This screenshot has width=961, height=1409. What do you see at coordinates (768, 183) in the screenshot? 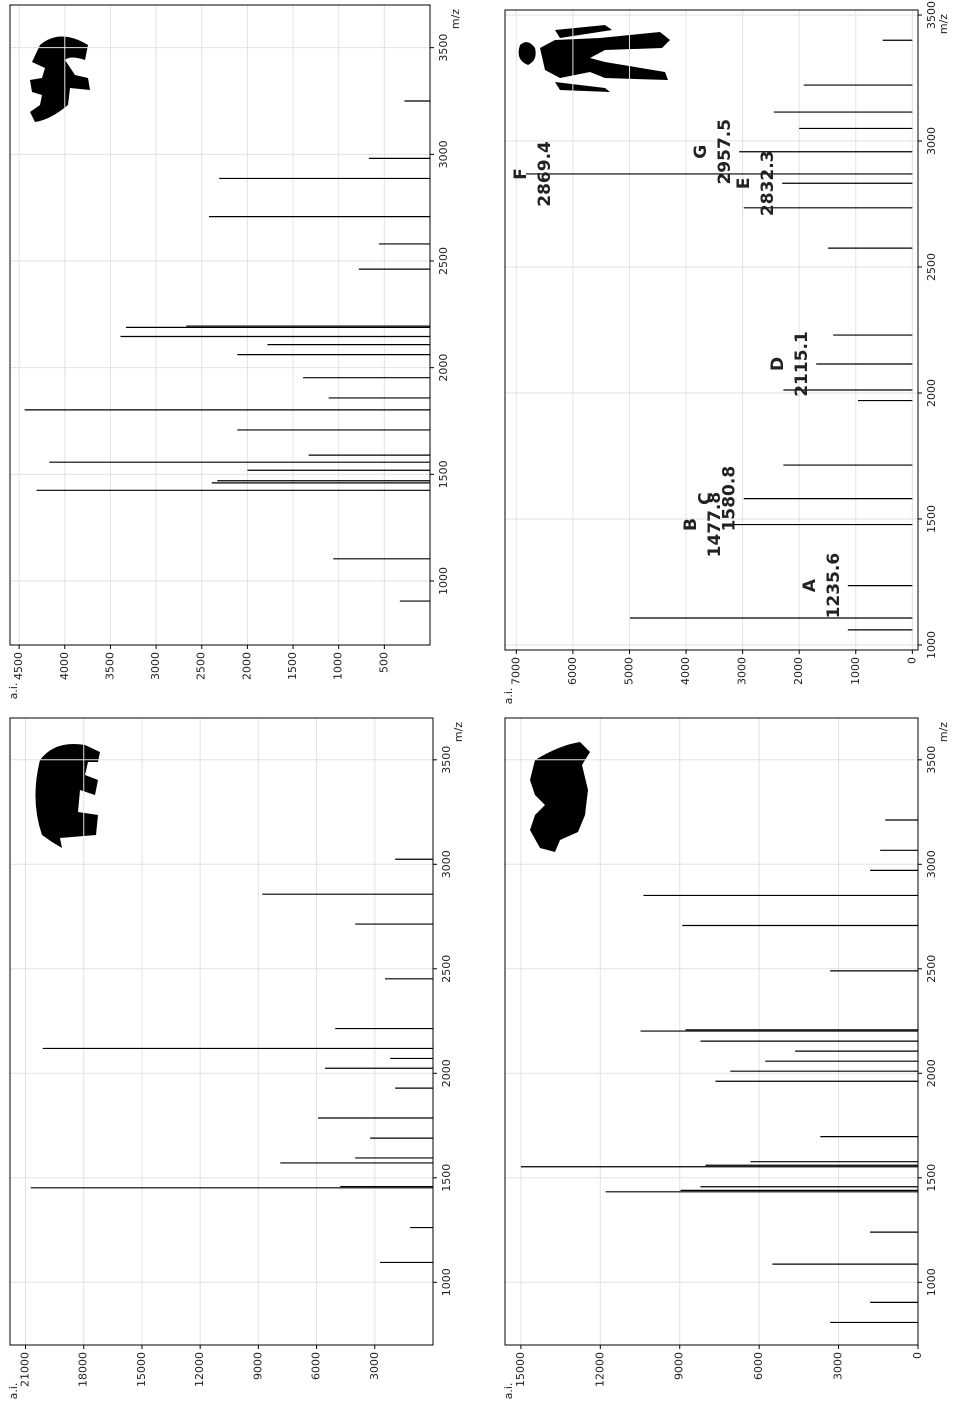
I see `annotation-value: 2832.3` at bounding box center [768, 183].